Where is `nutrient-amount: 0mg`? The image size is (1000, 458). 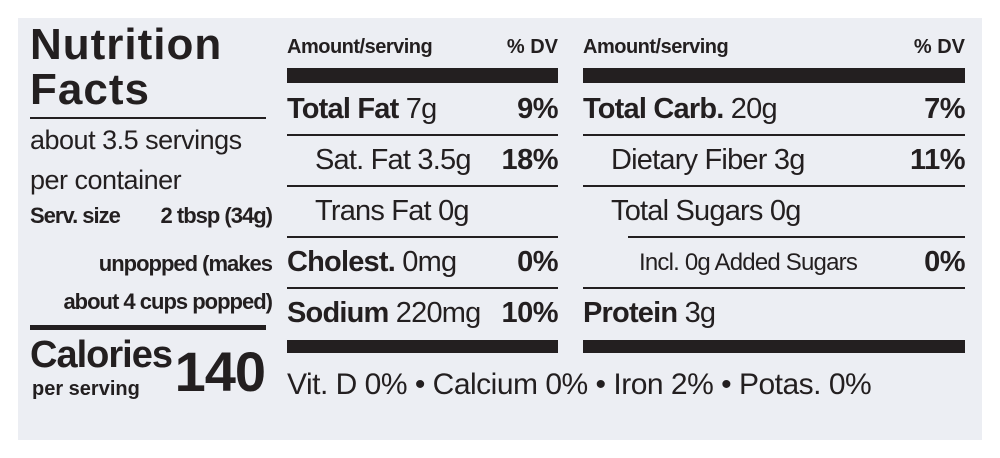
nutrient-amount: 0mg is located at coordinates (429, 262).